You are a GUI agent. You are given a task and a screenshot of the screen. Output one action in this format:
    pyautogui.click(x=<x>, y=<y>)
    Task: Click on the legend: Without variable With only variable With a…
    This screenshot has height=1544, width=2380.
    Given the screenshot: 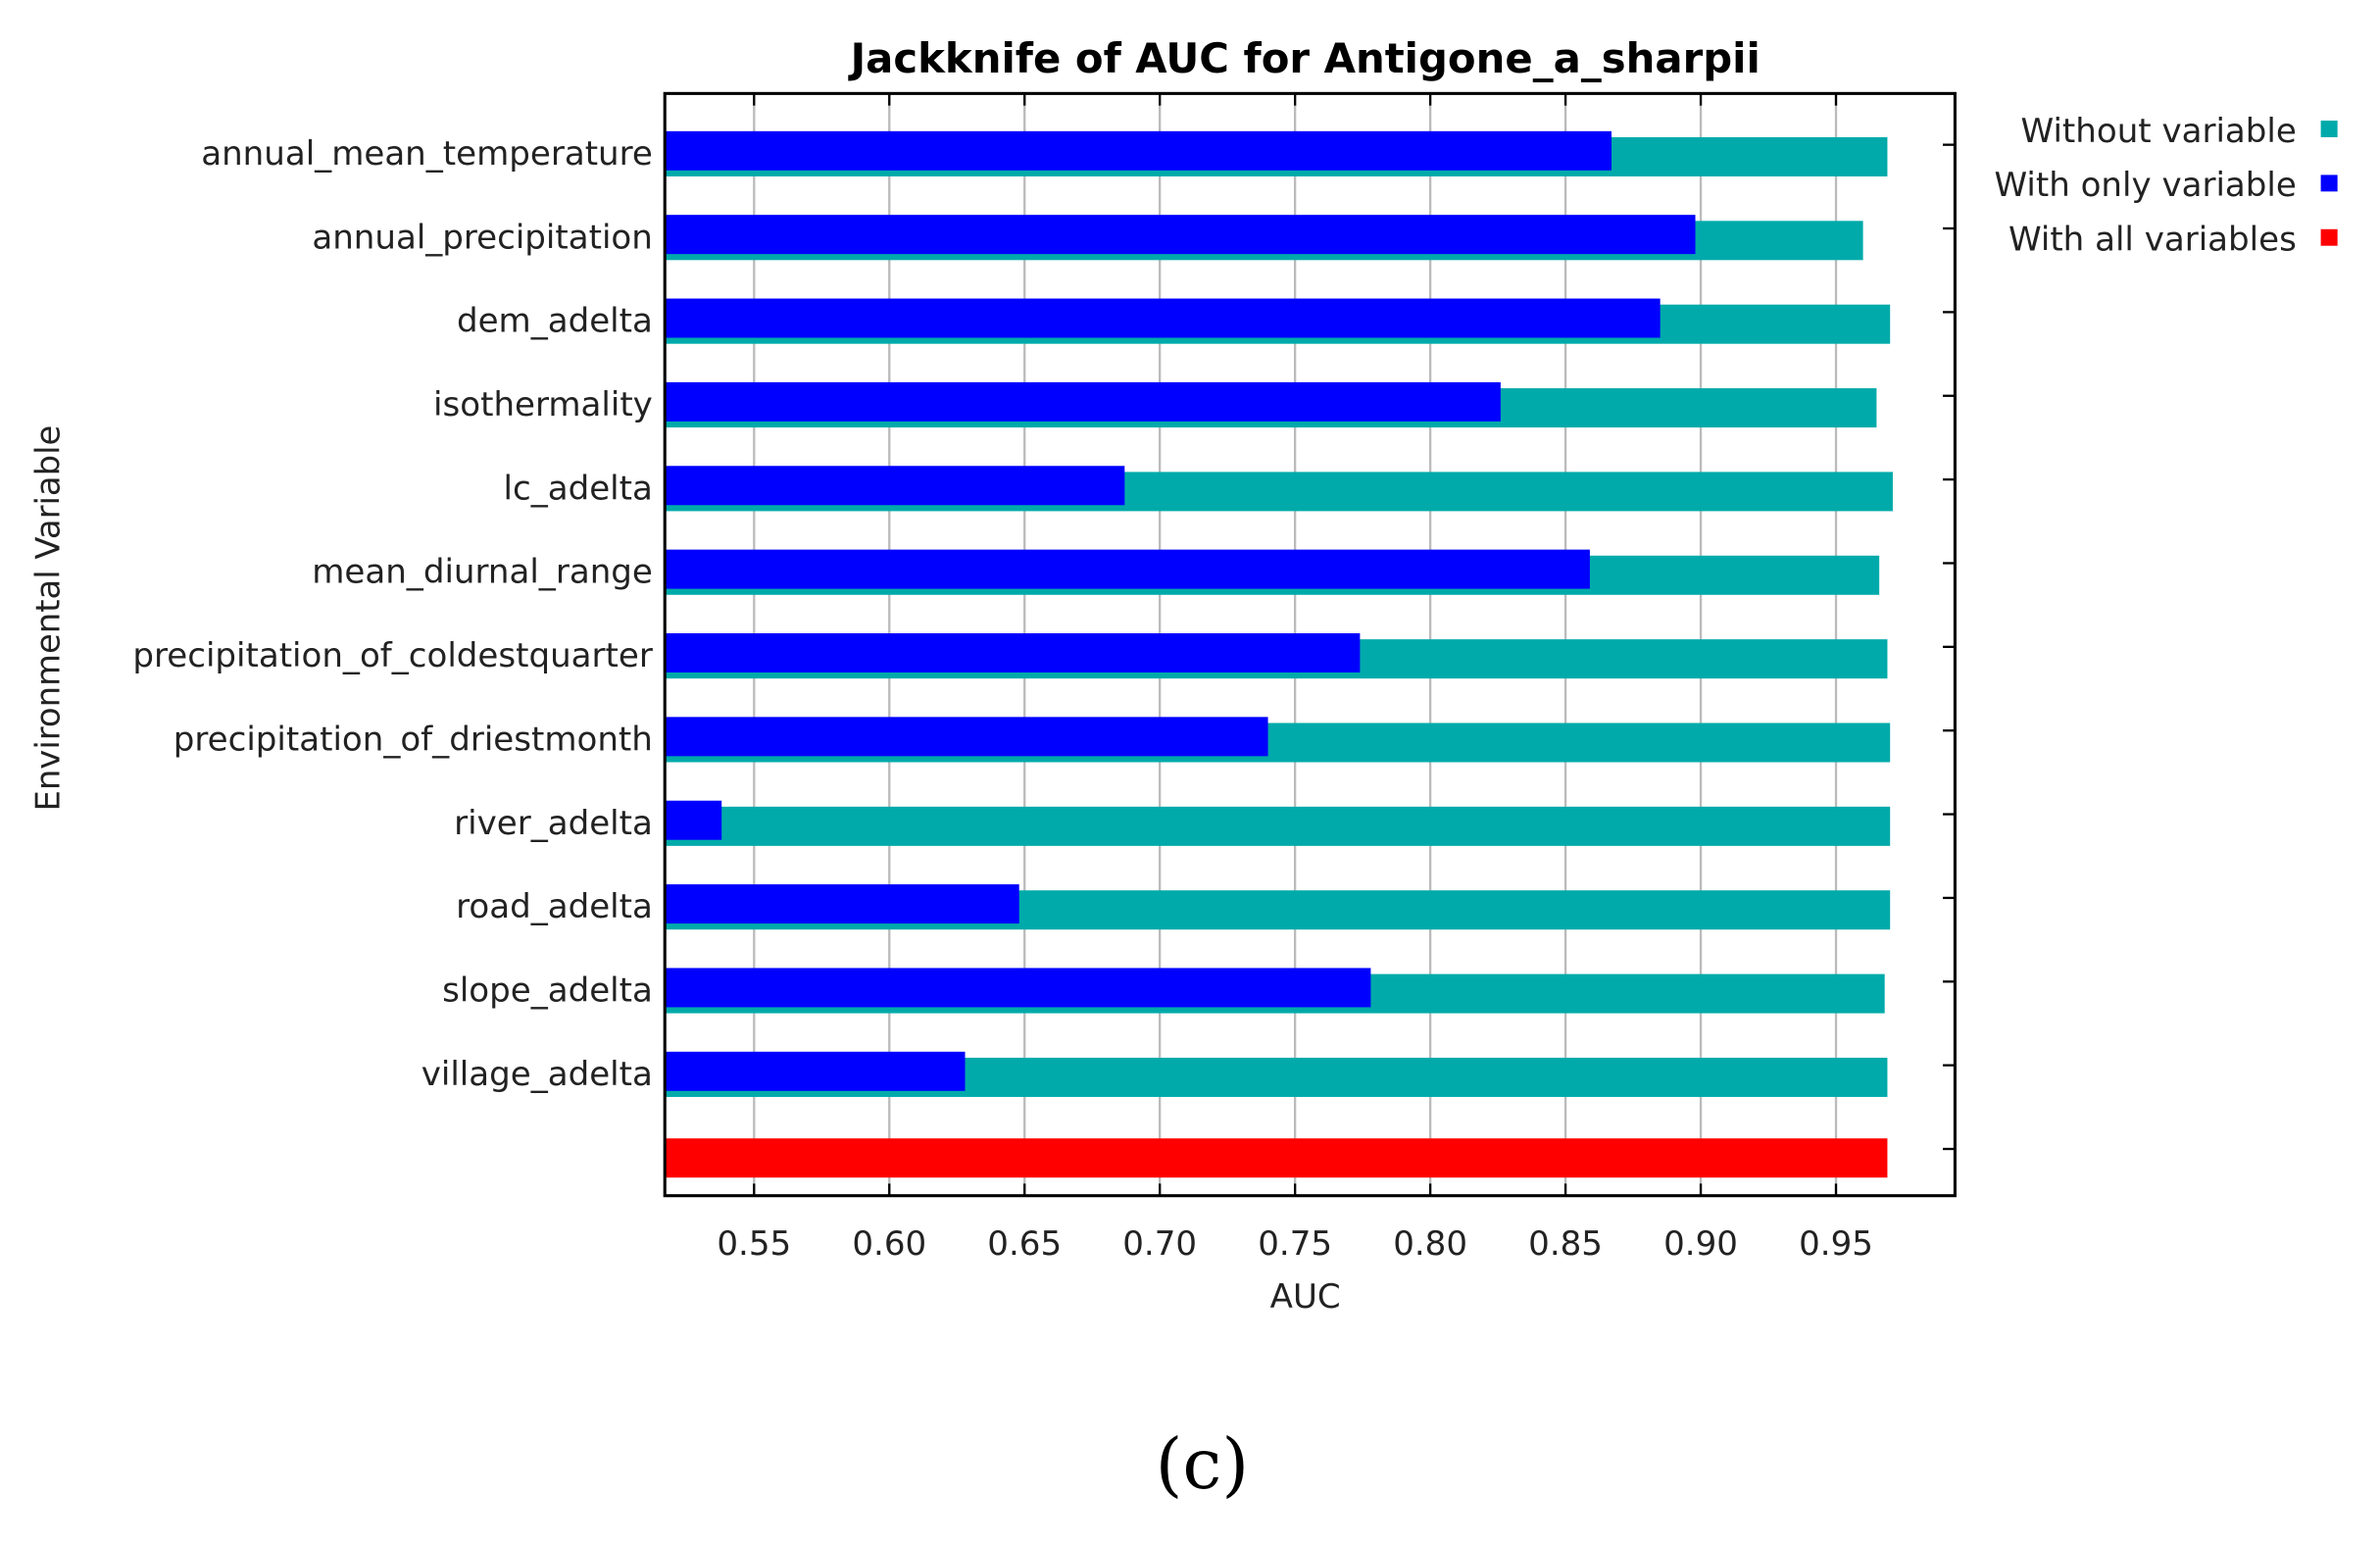 What is the action you would take?
    pyautogui.click(x=2166, y=186)
    